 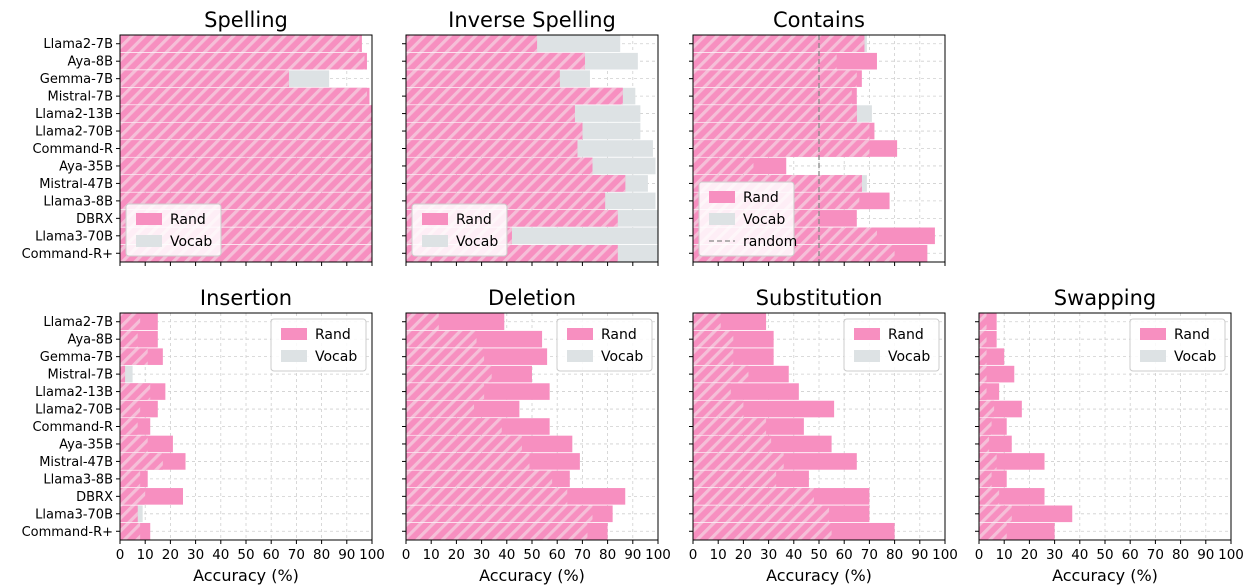 I want to click on legend: Rand Vocab random, so click(x=747, y=219).